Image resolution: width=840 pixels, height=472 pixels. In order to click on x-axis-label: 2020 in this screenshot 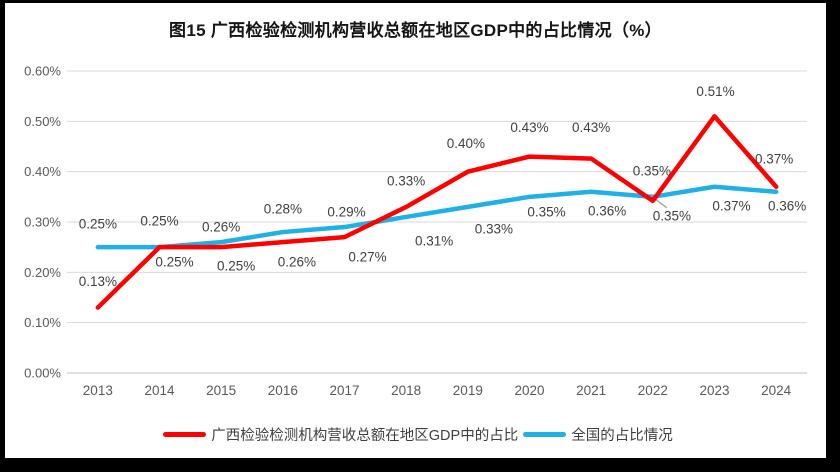, I will do `click(529, 390)`.